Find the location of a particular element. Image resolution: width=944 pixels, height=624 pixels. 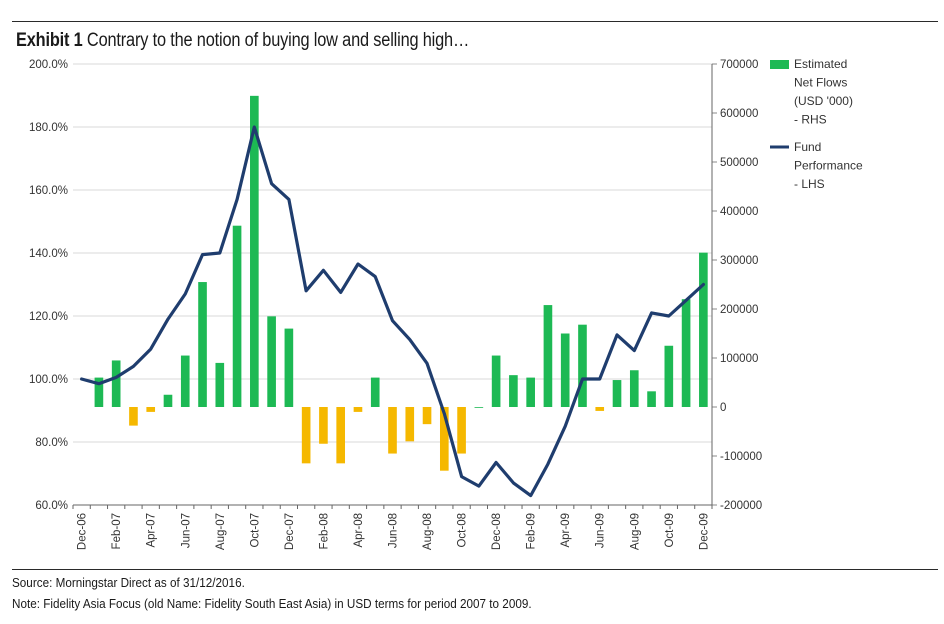

y-left-tick-label: 100.0% is located at coordinates (48, 380).